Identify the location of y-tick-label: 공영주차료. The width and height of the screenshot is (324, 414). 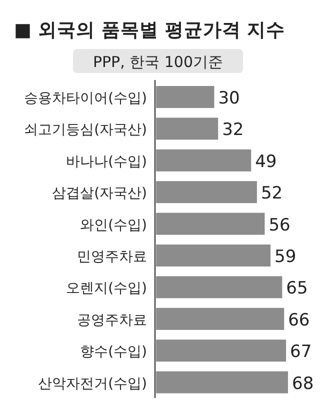
(112, 320).